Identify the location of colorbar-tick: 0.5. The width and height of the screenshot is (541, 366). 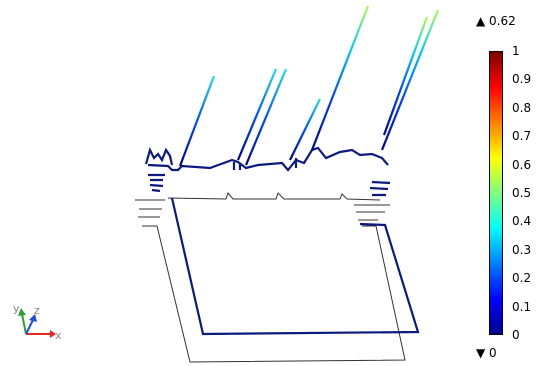
(522, 193).